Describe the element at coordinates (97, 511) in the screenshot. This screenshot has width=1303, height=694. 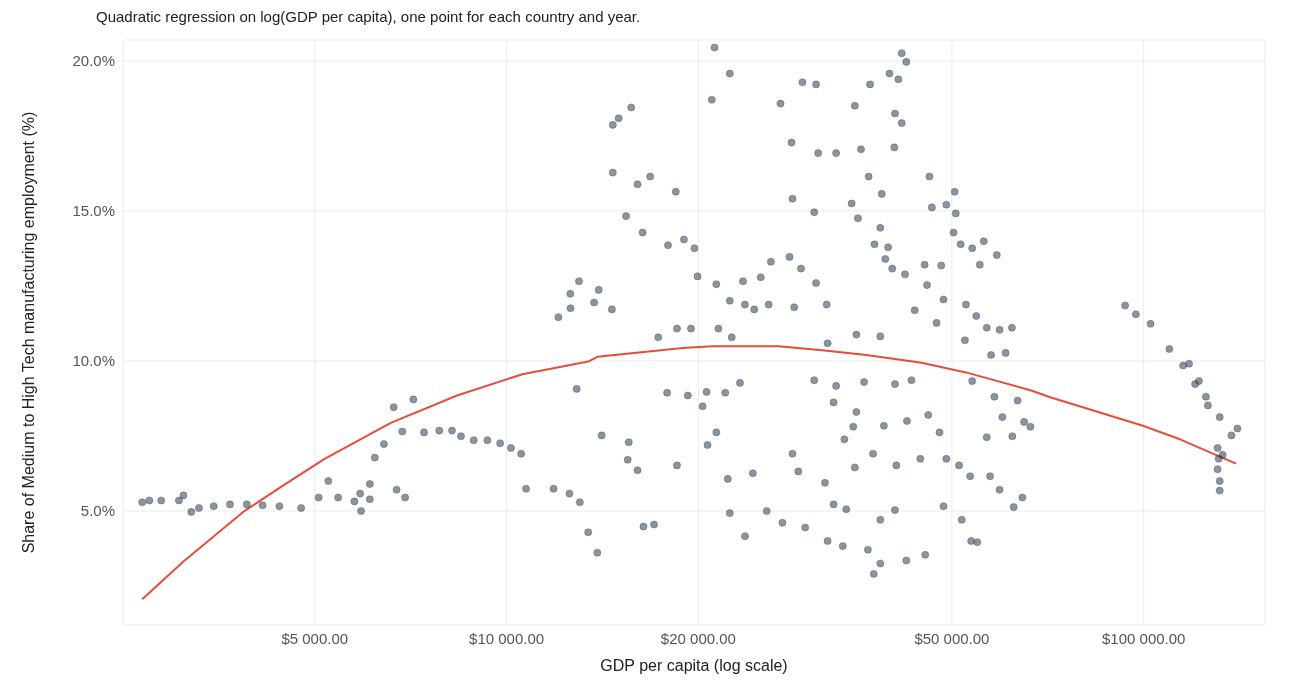
I see `y-tick-label: 5.0%` at that location.